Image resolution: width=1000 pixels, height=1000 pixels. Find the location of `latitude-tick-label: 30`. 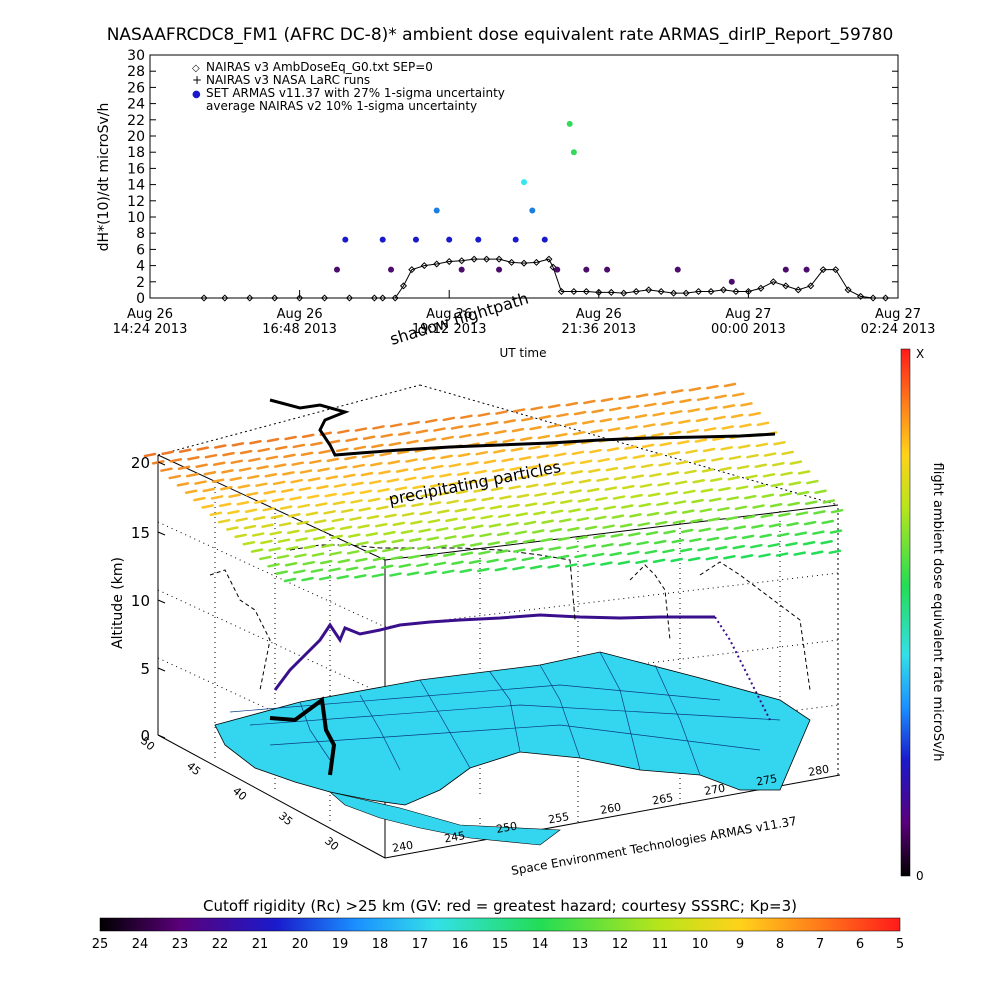

latitude-tick-label: 30 is located at coordinates (331, 843).